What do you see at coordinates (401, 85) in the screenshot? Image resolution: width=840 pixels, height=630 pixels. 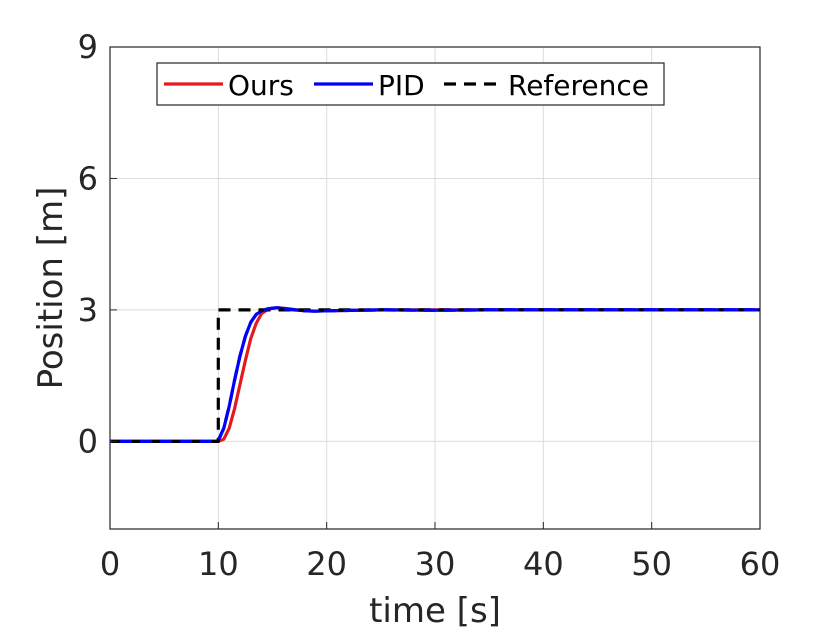 I see `legend-label-pid: PID` at bounding box center [401, 85].